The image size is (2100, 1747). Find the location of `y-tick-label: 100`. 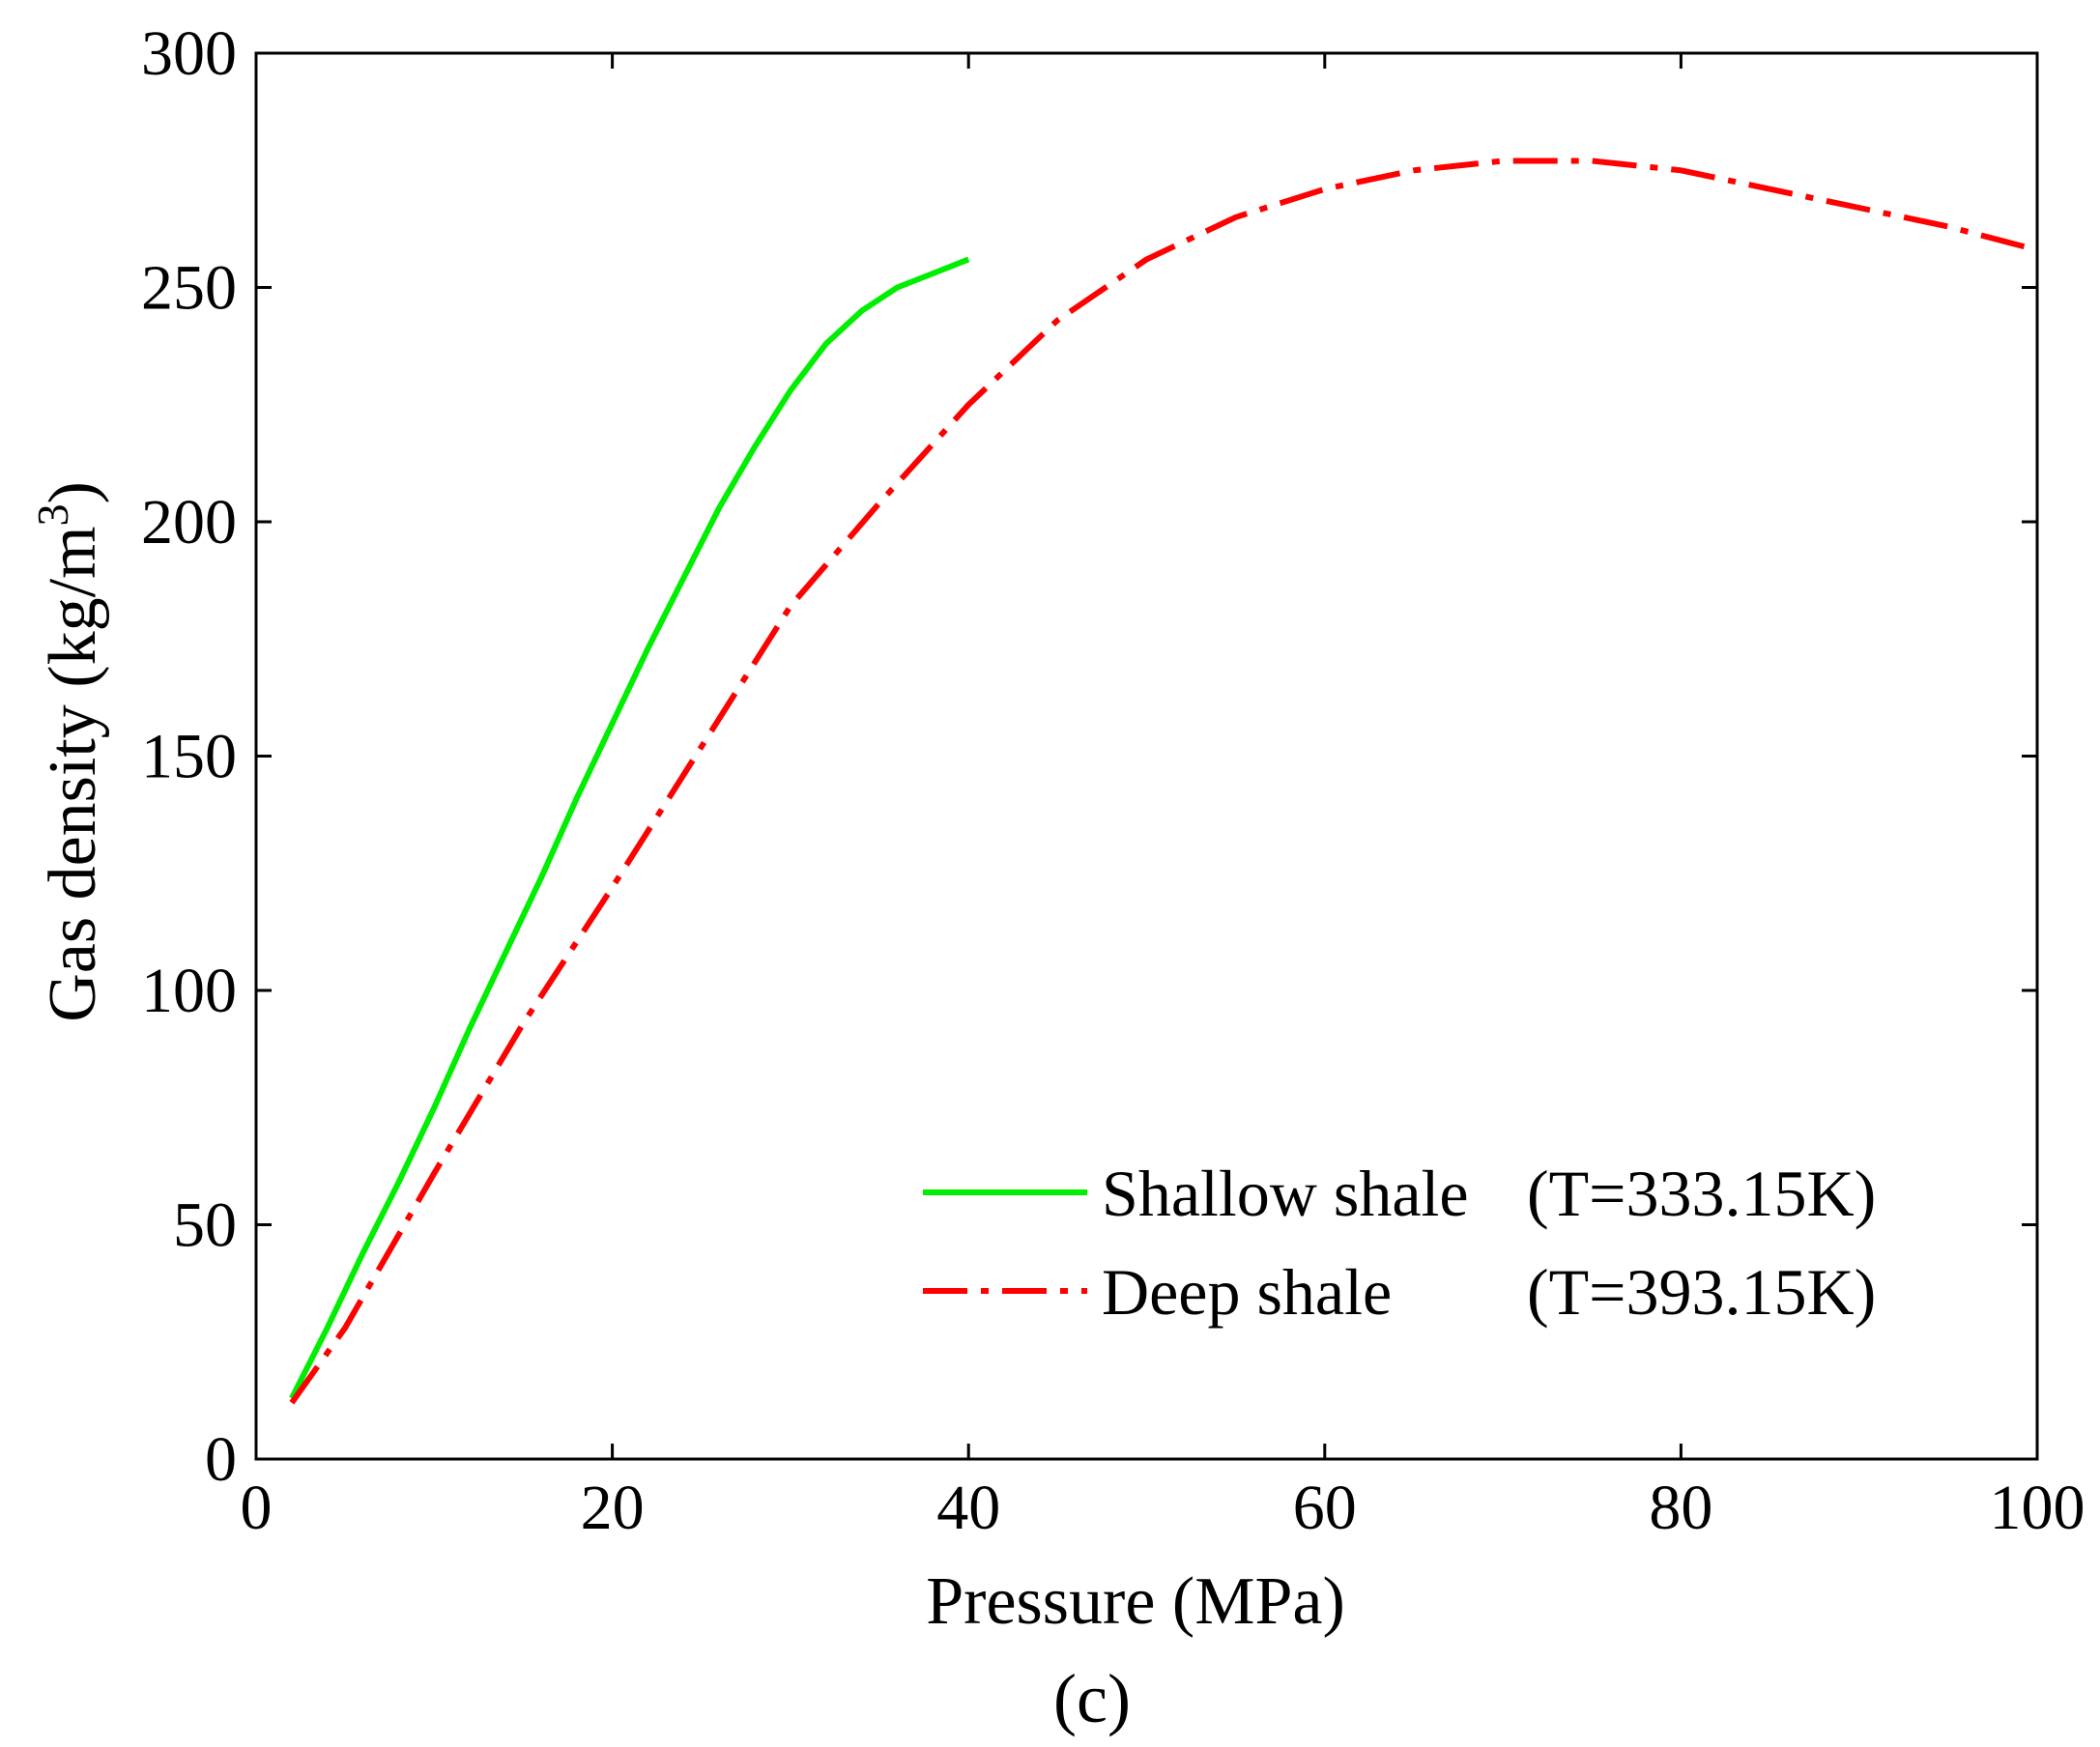

y-tick-label: 100 is located at coordinates (189, 991).